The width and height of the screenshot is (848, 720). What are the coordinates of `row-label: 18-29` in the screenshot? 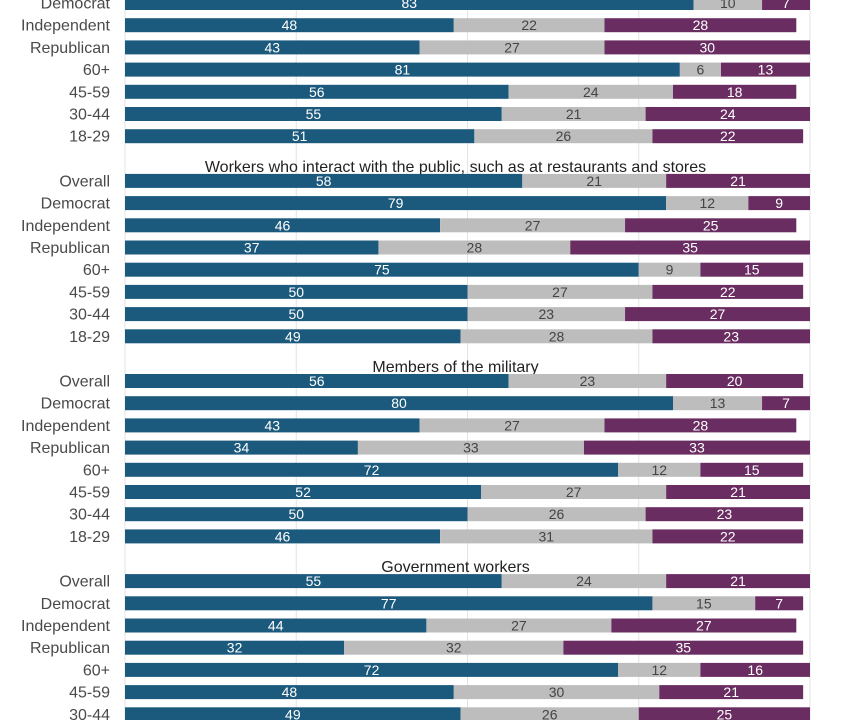 It's located at (89, 137).